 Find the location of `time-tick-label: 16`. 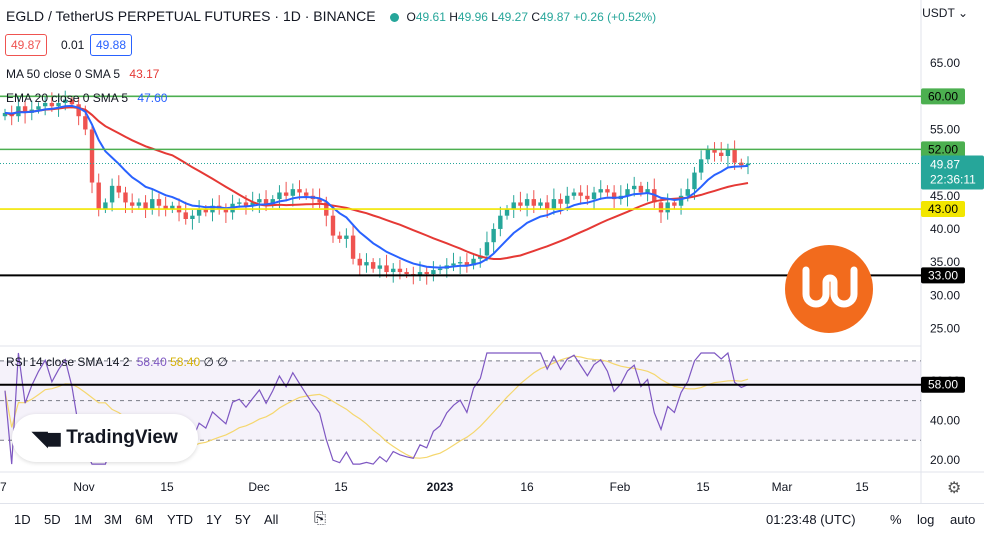

time-tick-label: 16 is located at coordinates (527, 487).